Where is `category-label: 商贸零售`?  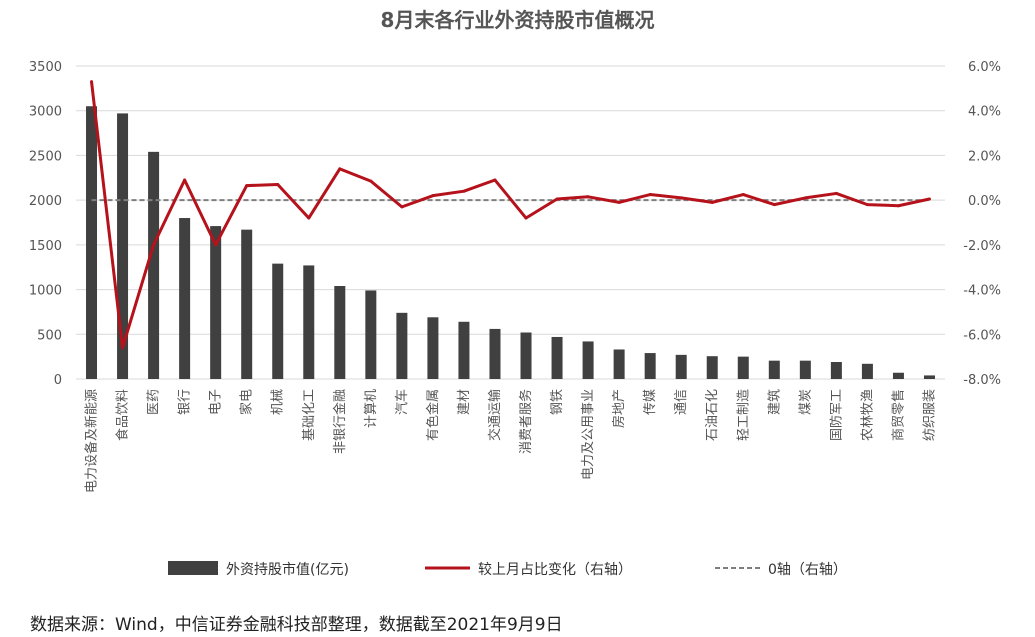
category-label: 商贸零售 is located at coordinates (898, 415).